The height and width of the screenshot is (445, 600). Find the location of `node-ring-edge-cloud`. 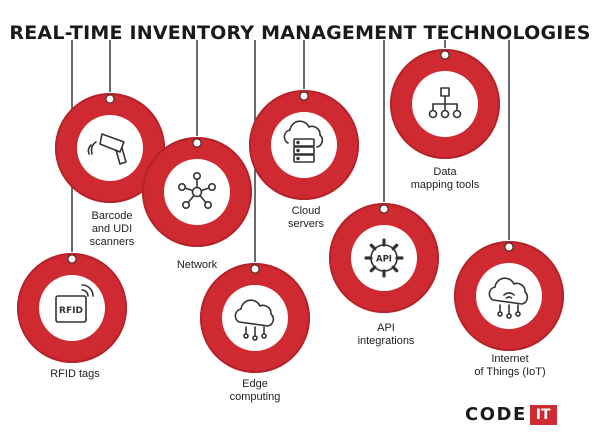

node-ring-edge-cloud is located at coordinates (304, 145).